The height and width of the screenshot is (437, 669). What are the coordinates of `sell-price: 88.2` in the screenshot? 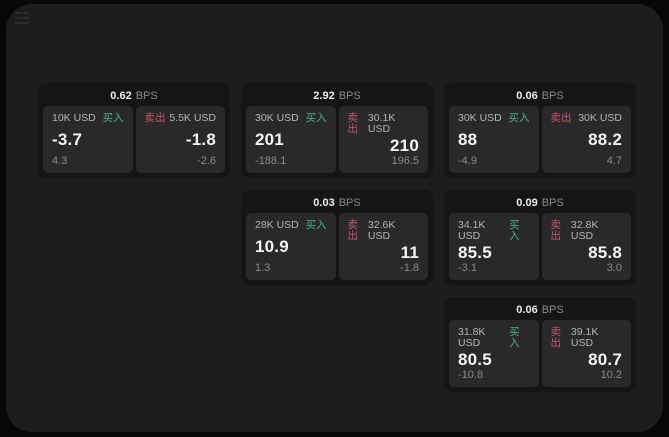 It's located at (605, 140).